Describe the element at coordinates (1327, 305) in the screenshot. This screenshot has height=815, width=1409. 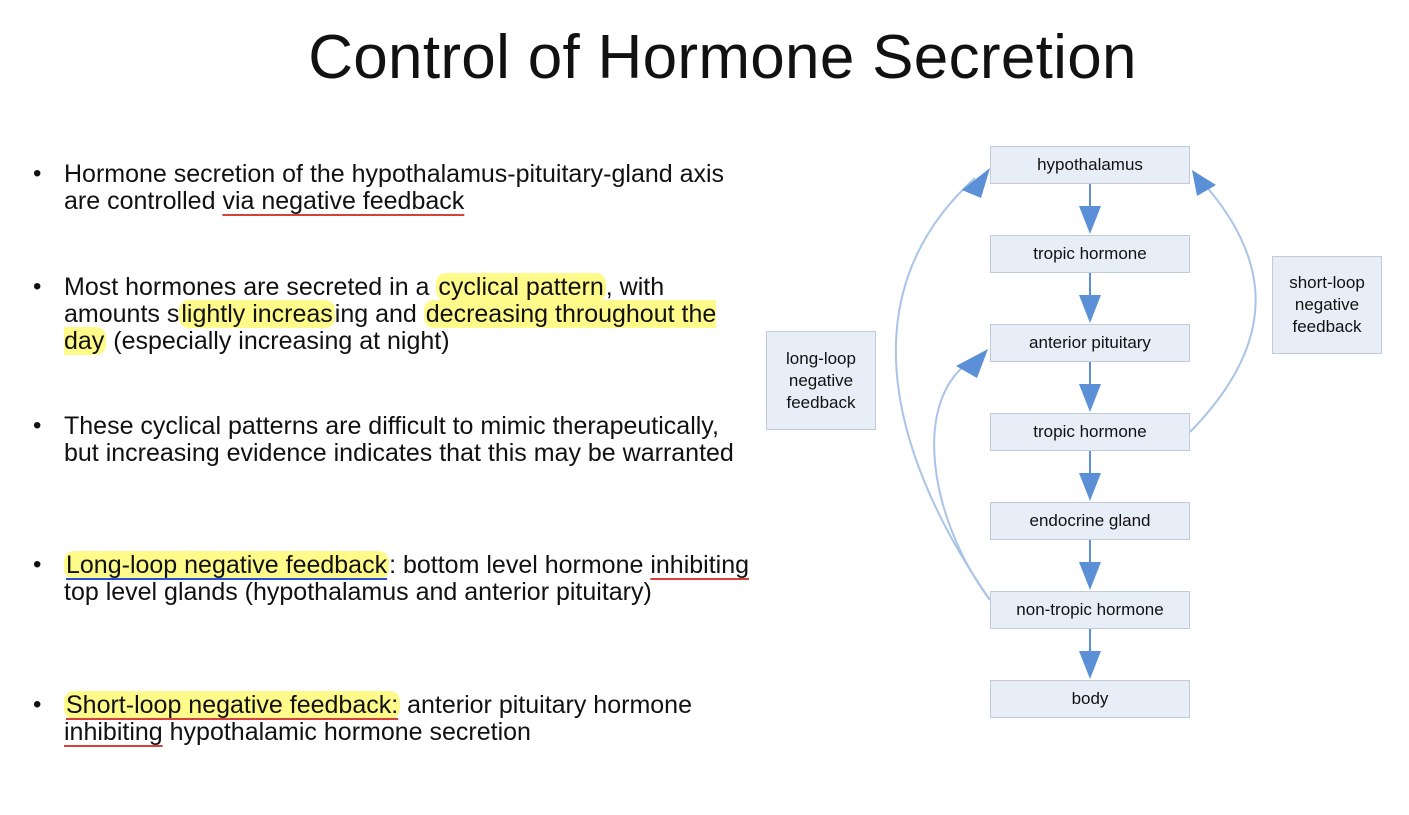
I see `short-loop-label: short-loop negative feedback` at that location.